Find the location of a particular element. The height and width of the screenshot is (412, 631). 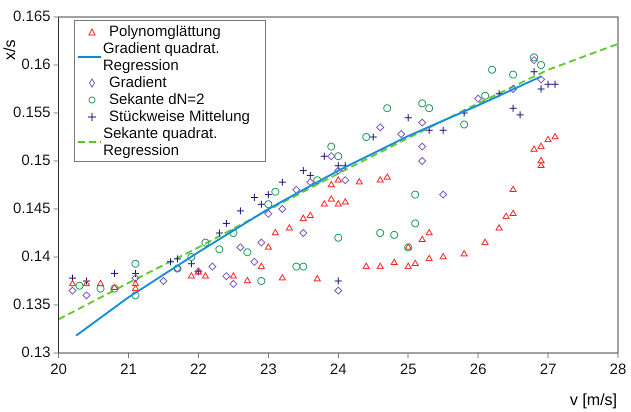

x-tick-label: 20 is located at coordinates (58, 369).